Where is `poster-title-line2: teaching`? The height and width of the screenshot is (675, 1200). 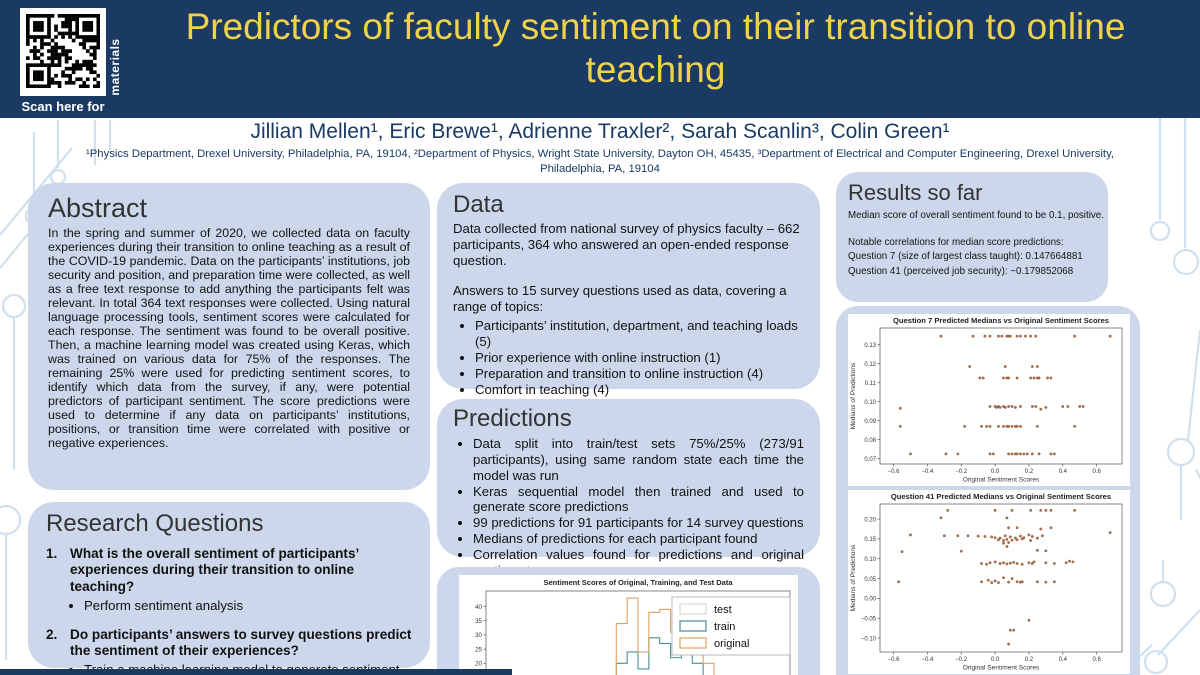
poster-title-line2: teaching is located at coordinates (655, 70).